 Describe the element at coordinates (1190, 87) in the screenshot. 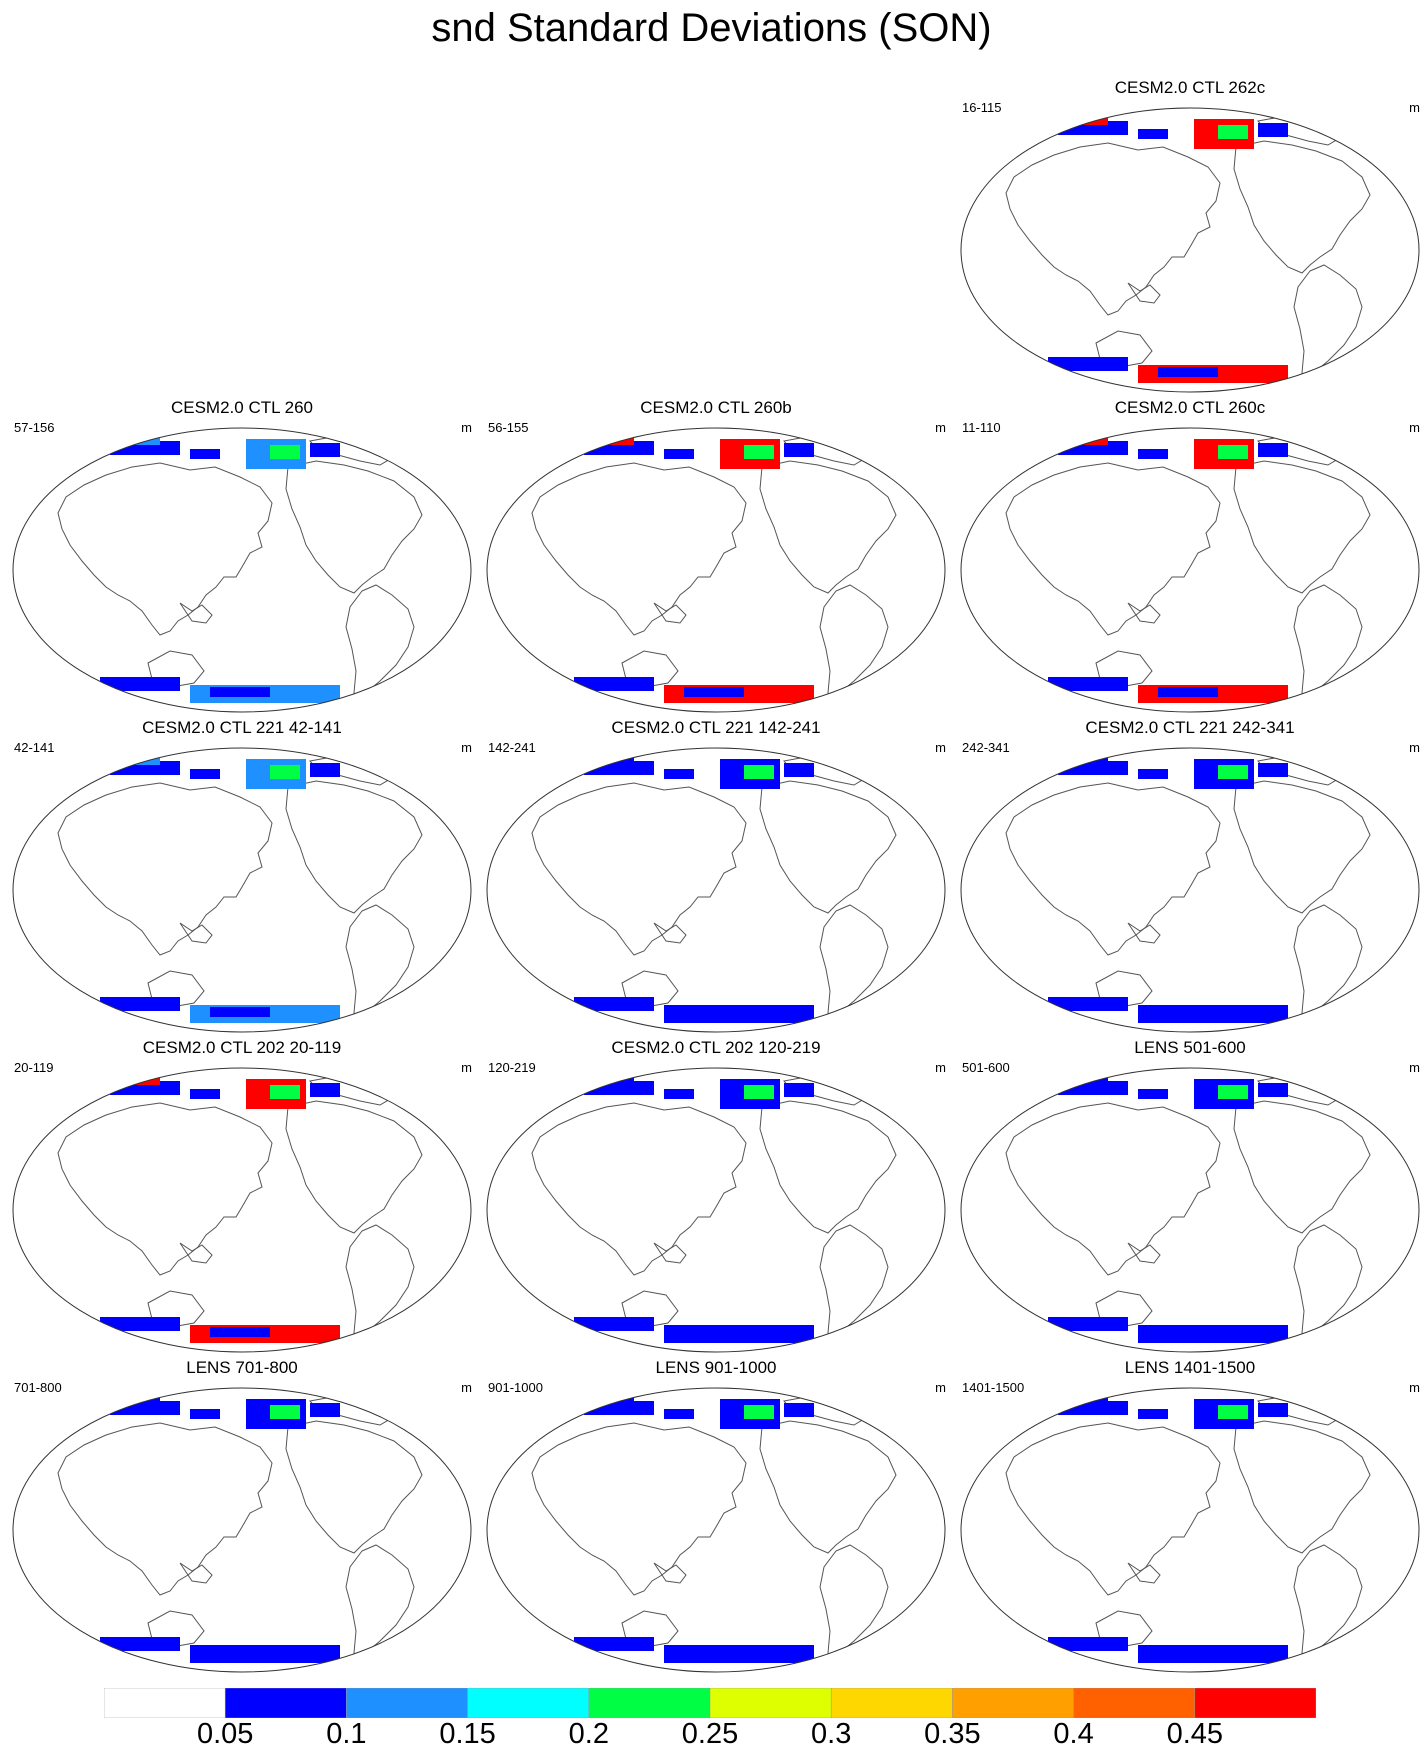

I see `panel-title: CESM2.0 CTL 262c` at that location.